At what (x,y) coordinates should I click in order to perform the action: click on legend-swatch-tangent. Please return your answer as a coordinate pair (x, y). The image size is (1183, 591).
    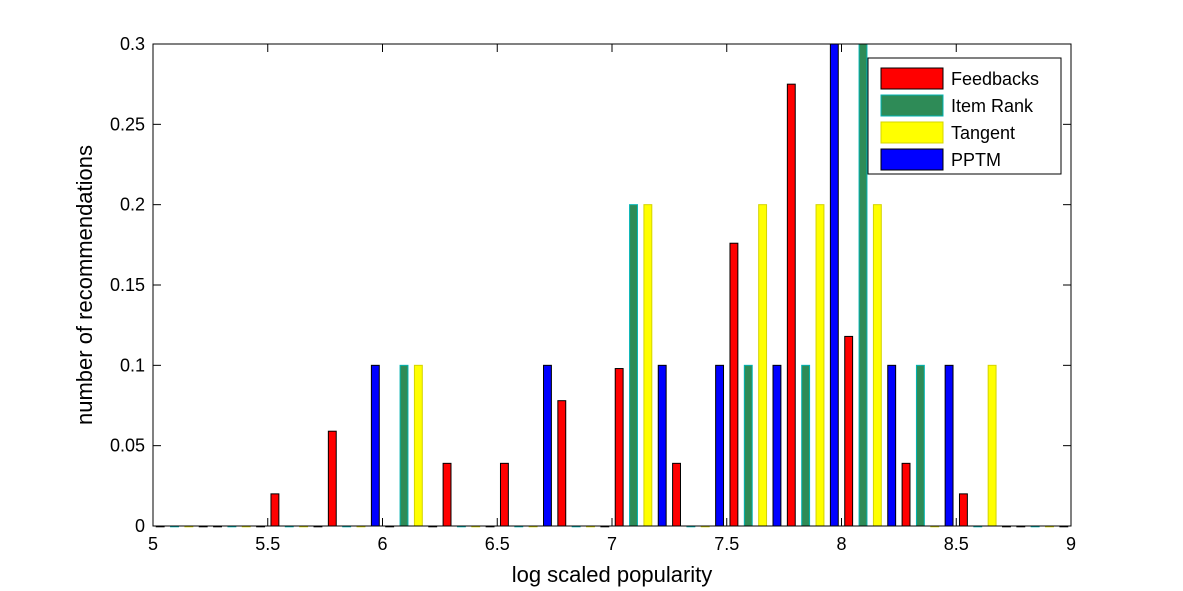
    Looking at the image, I should click on (912, 132).